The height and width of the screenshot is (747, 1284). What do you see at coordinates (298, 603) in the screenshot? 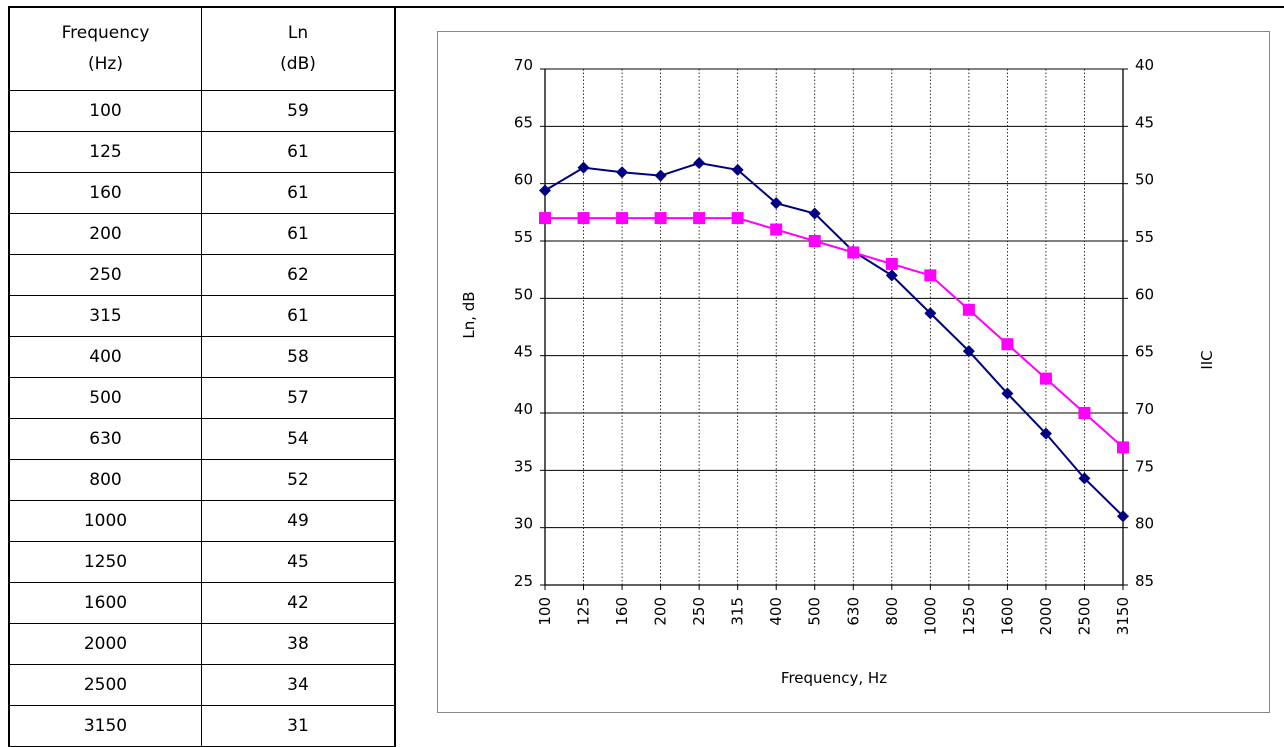
I see `ln-cell: 42` at bounding box center [298, 603].